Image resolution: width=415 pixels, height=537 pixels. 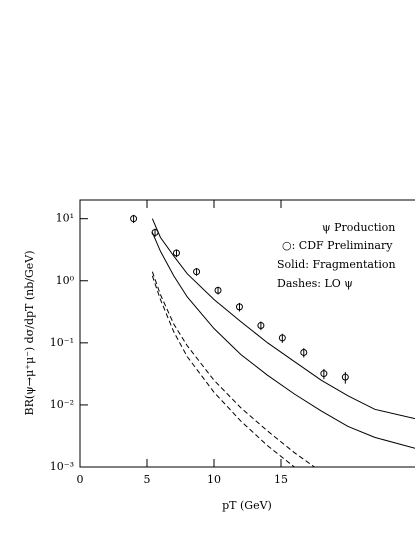 I want to click on annotation: Solid: Fragmentation, so click(x=336, y=264).